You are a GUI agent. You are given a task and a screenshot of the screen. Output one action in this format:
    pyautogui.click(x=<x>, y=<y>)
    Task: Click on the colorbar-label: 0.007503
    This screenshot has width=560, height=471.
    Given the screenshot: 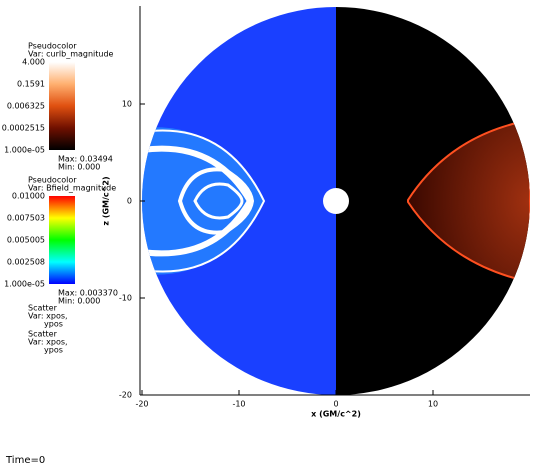 What is the action you would take?
    pyautogui.click(x=26, y=218)
    